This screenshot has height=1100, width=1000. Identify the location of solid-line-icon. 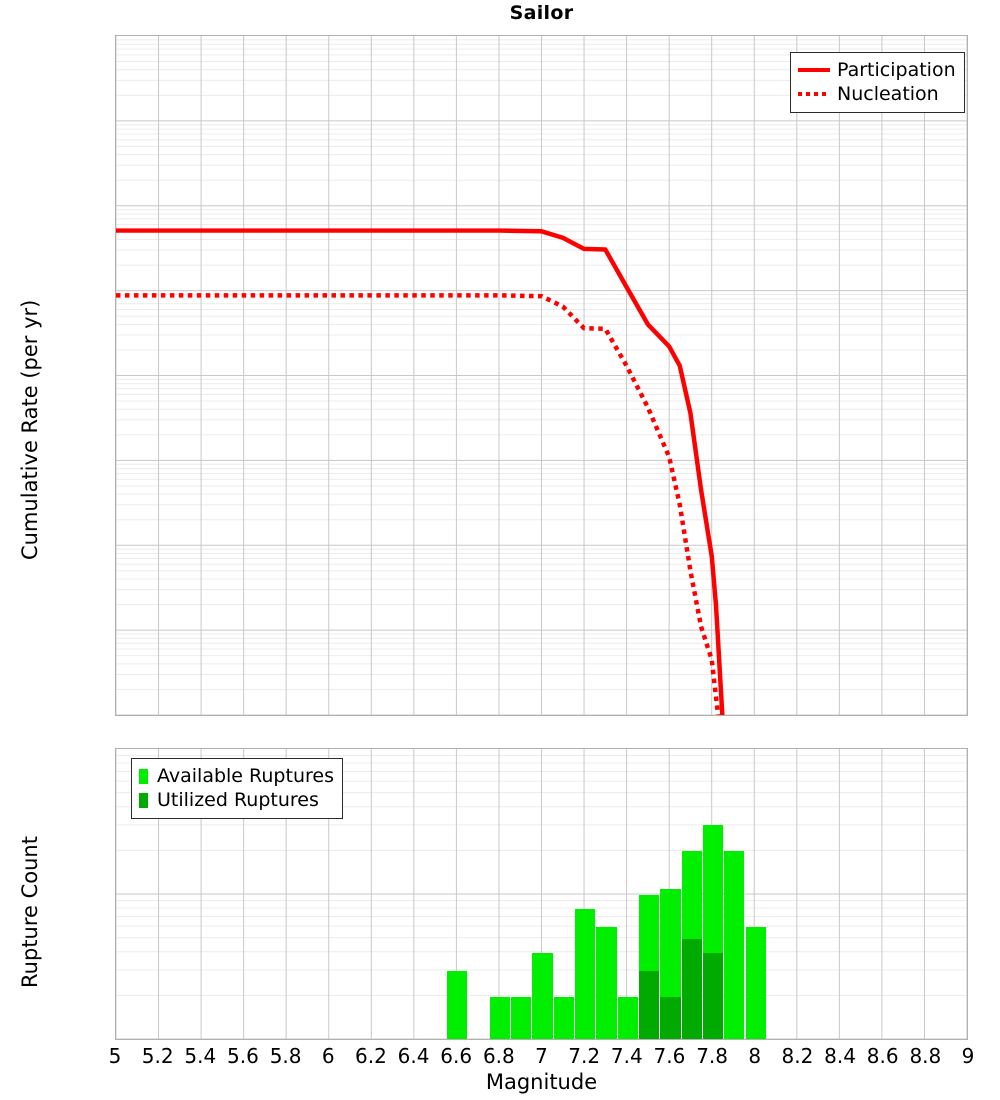
(816, 70).